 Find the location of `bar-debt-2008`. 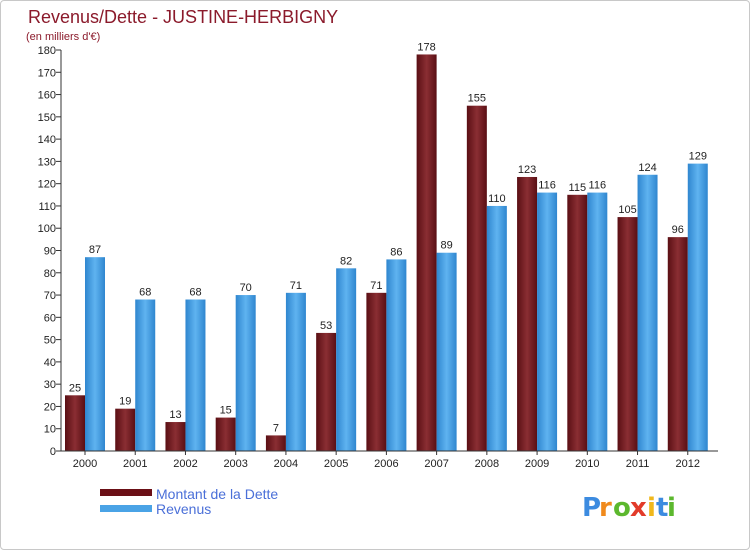

bar-debt-2008 is located at coordinates (476, 278).